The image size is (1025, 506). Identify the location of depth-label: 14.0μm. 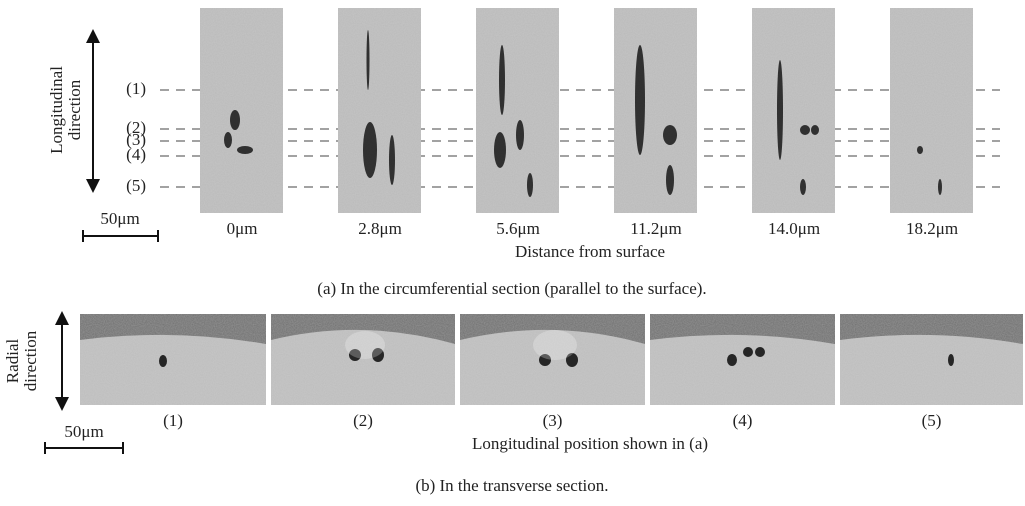
(794, 228).